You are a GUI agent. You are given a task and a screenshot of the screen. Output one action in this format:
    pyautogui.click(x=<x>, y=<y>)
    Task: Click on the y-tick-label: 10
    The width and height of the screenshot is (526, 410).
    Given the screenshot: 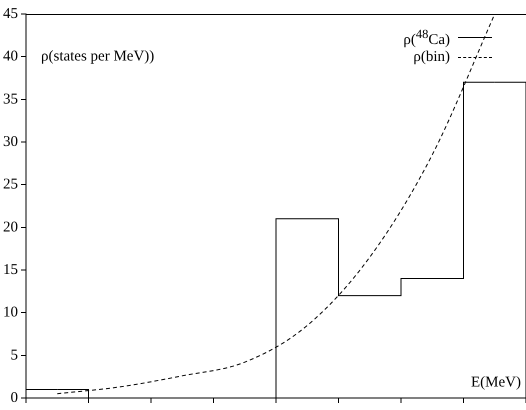 What is the action you would take?
    pyautogui.click(x=10, y=312)
    